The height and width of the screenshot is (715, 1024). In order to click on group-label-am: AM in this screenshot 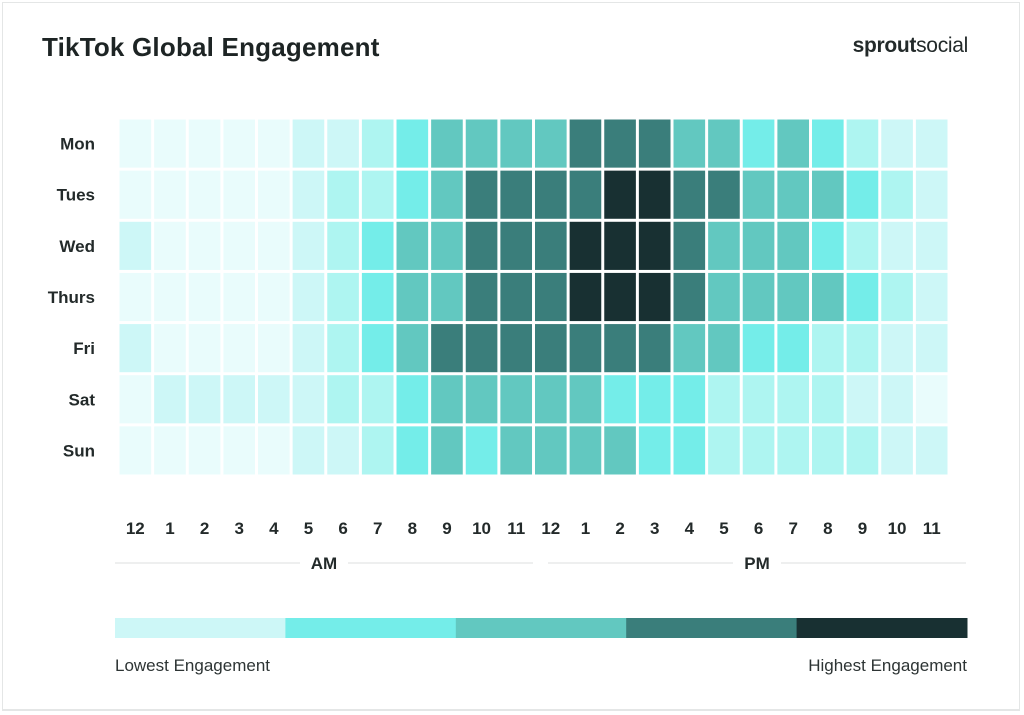, I will do `click(324, 563)`.